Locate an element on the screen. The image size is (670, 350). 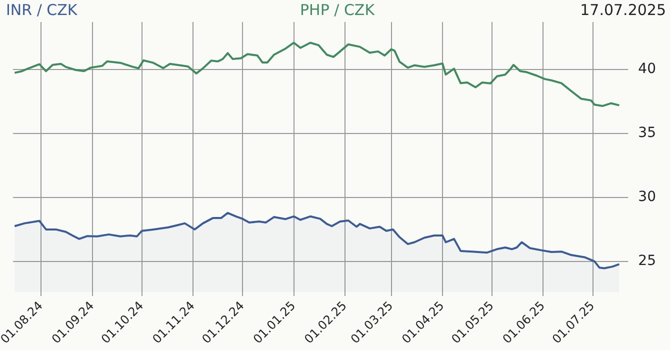
y-tick-label: 25 is located at coordinates (647, 260).